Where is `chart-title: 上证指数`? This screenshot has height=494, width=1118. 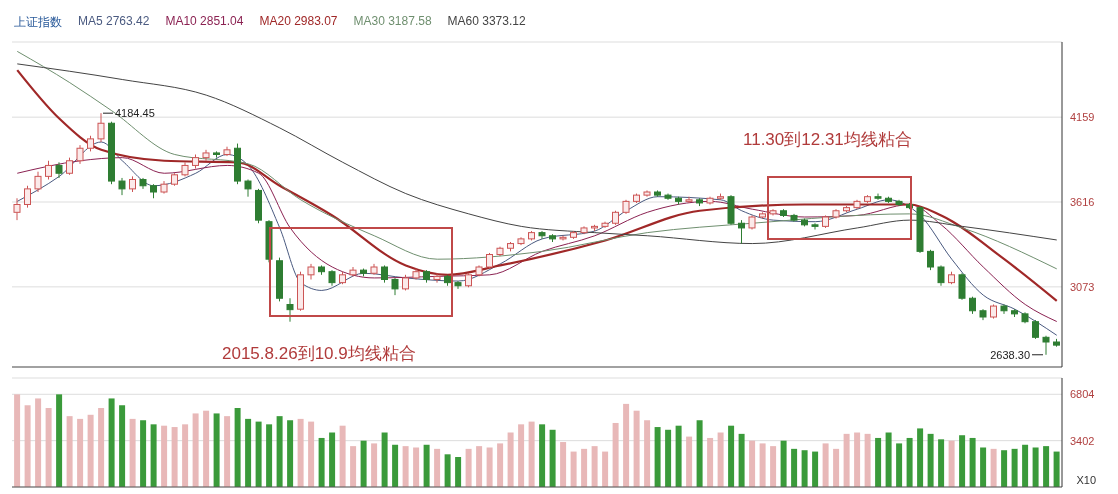 chart-title: 上证指数 is located at coordinates (38, 22).